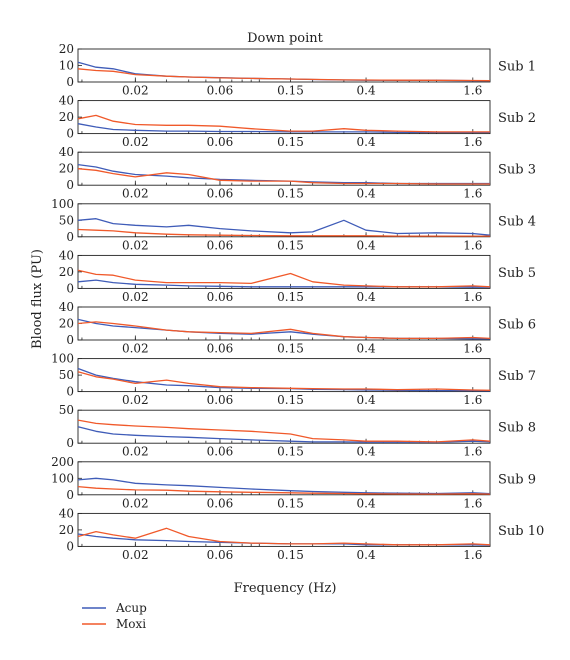 Image resolution: width=570 pixels, height=660 pixels. I want to click on panel-label: Sub 1, so click(517, 67).